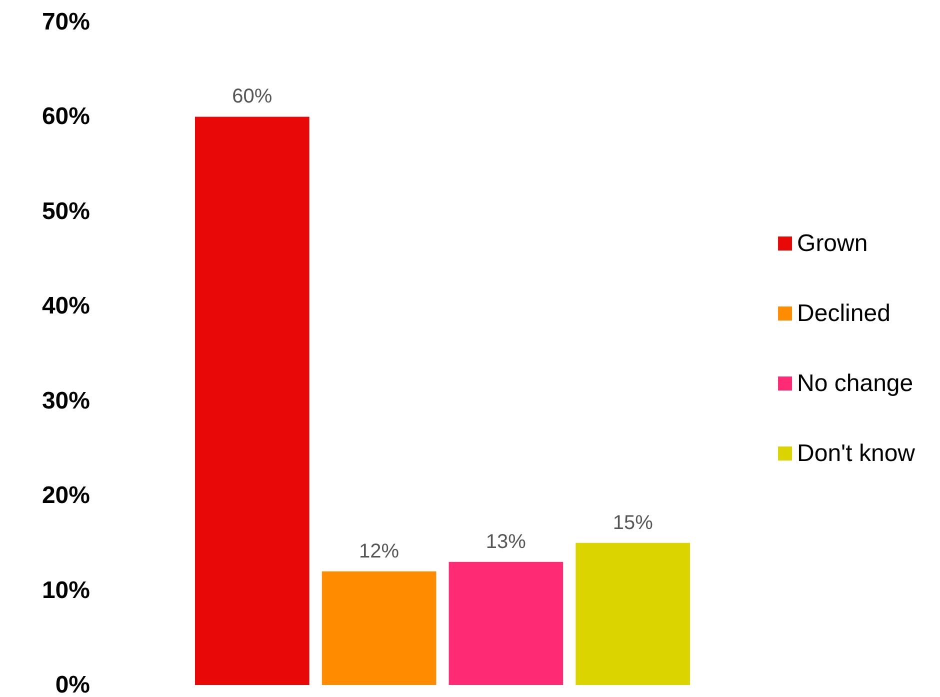 Image resolution: width=940 pixels, height=697 pixels. Describe the element at coordinates (66, 590) in the screenshot. I see `y-tick-label: 10%` at that location.